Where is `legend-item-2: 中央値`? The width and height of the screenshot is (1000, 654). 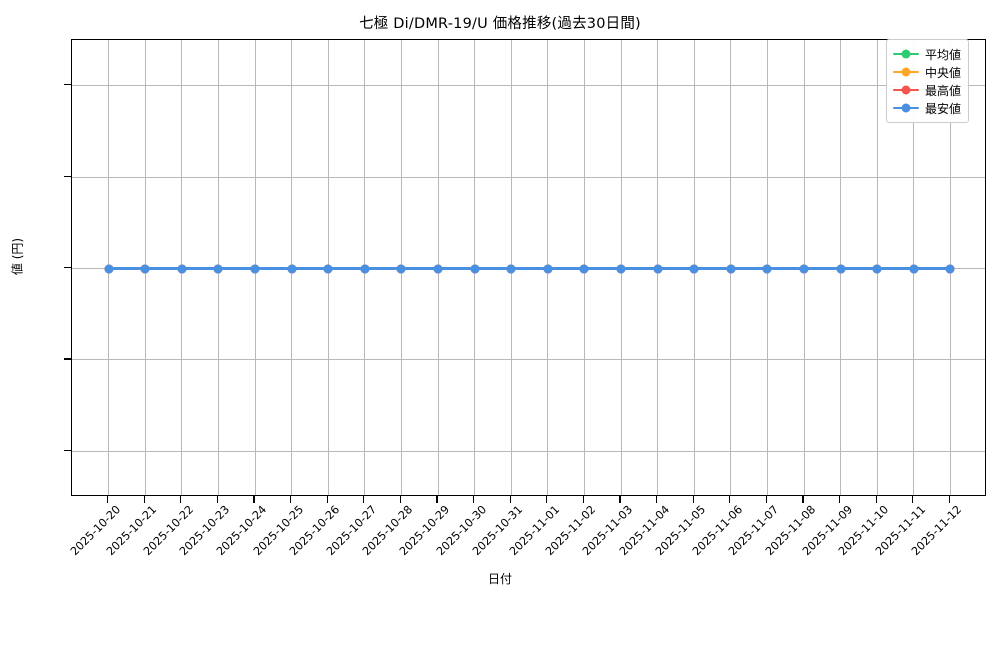 legend-item-2: 中央値 is located at coordinates (927, 72).